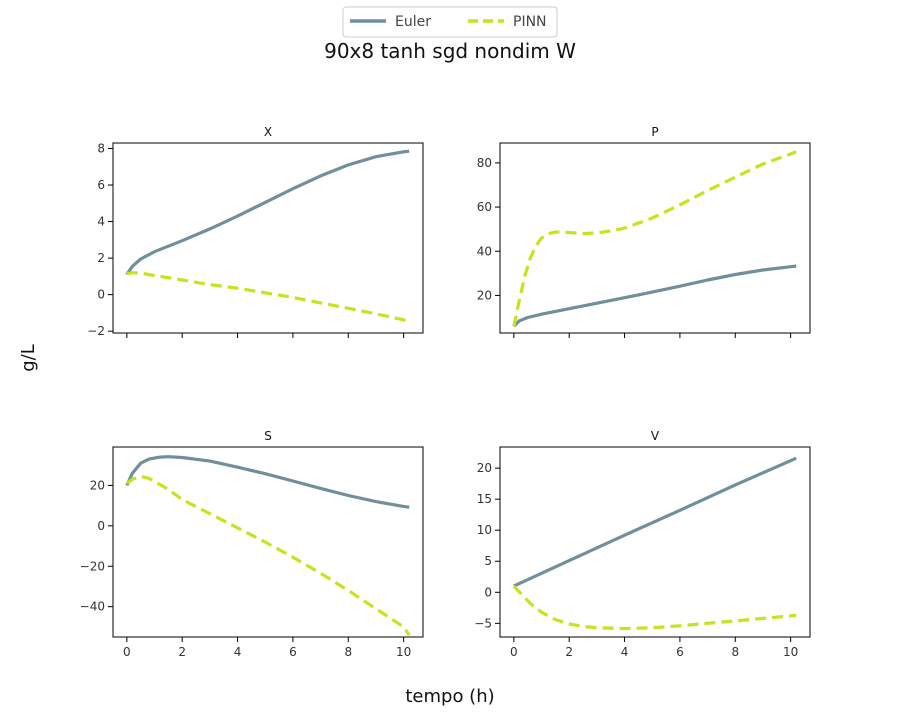  What do you see at coordinates (530, 22) in the screenshot?
I see `legend-label-pinn: PINN` at bounding box center [530, 22].